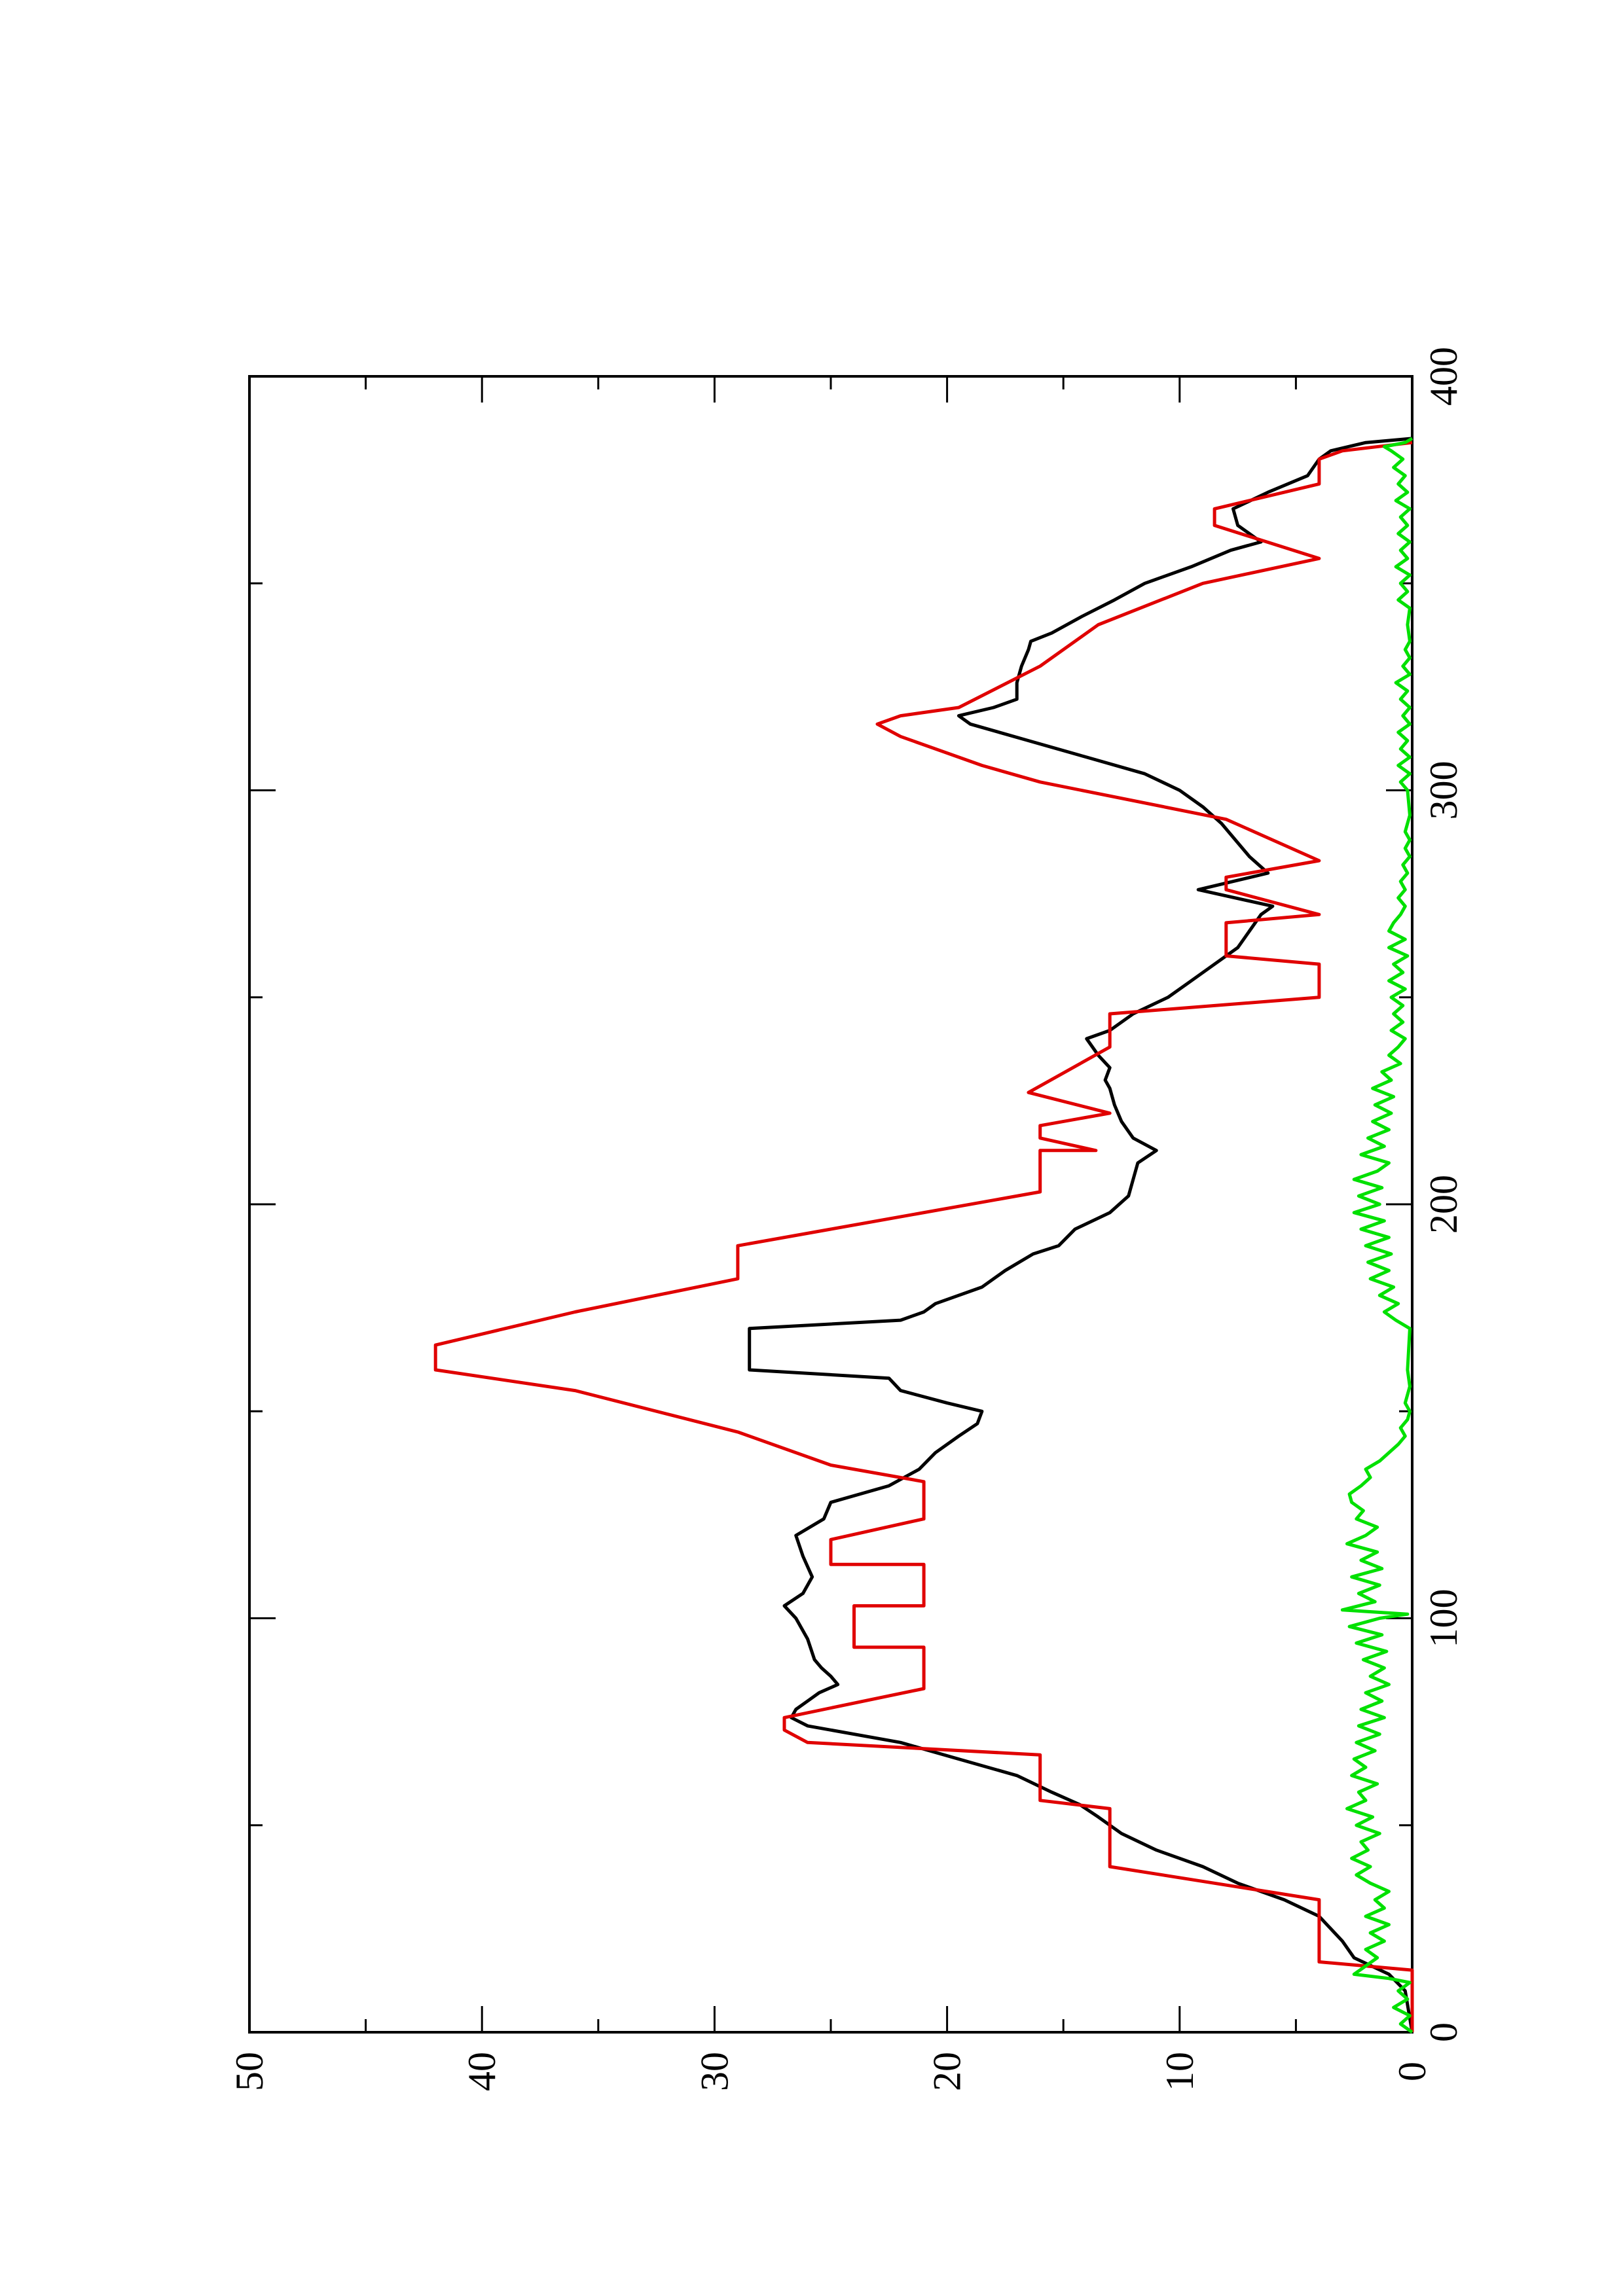  I want to click on x-tick-label: 200, so click(1443, 1204).